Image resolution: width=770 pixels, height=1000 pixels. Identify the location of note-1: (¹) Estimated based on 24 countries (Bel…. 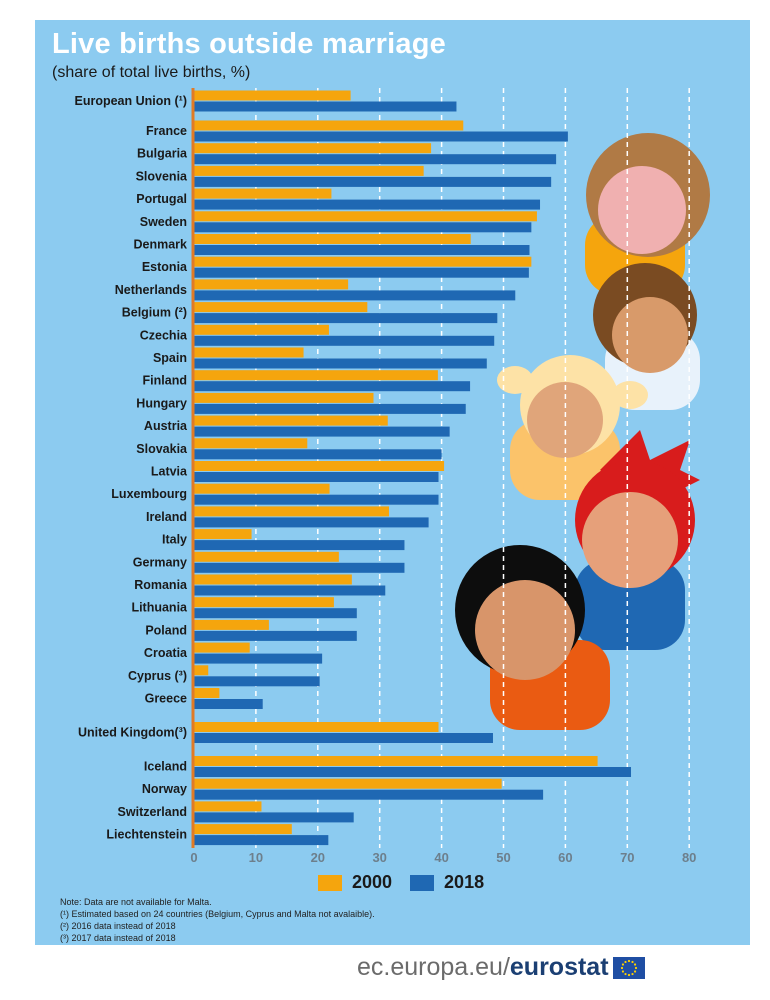
(217, 914).